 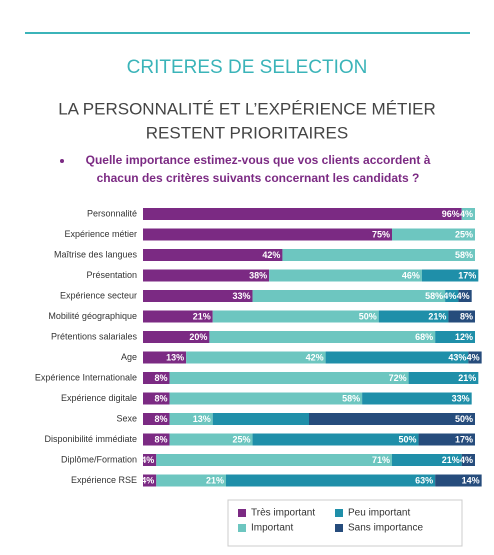 What do you see at coordinates (62, 161) in the screenshot?
I see `bullet` at bounding box center [62, 161].